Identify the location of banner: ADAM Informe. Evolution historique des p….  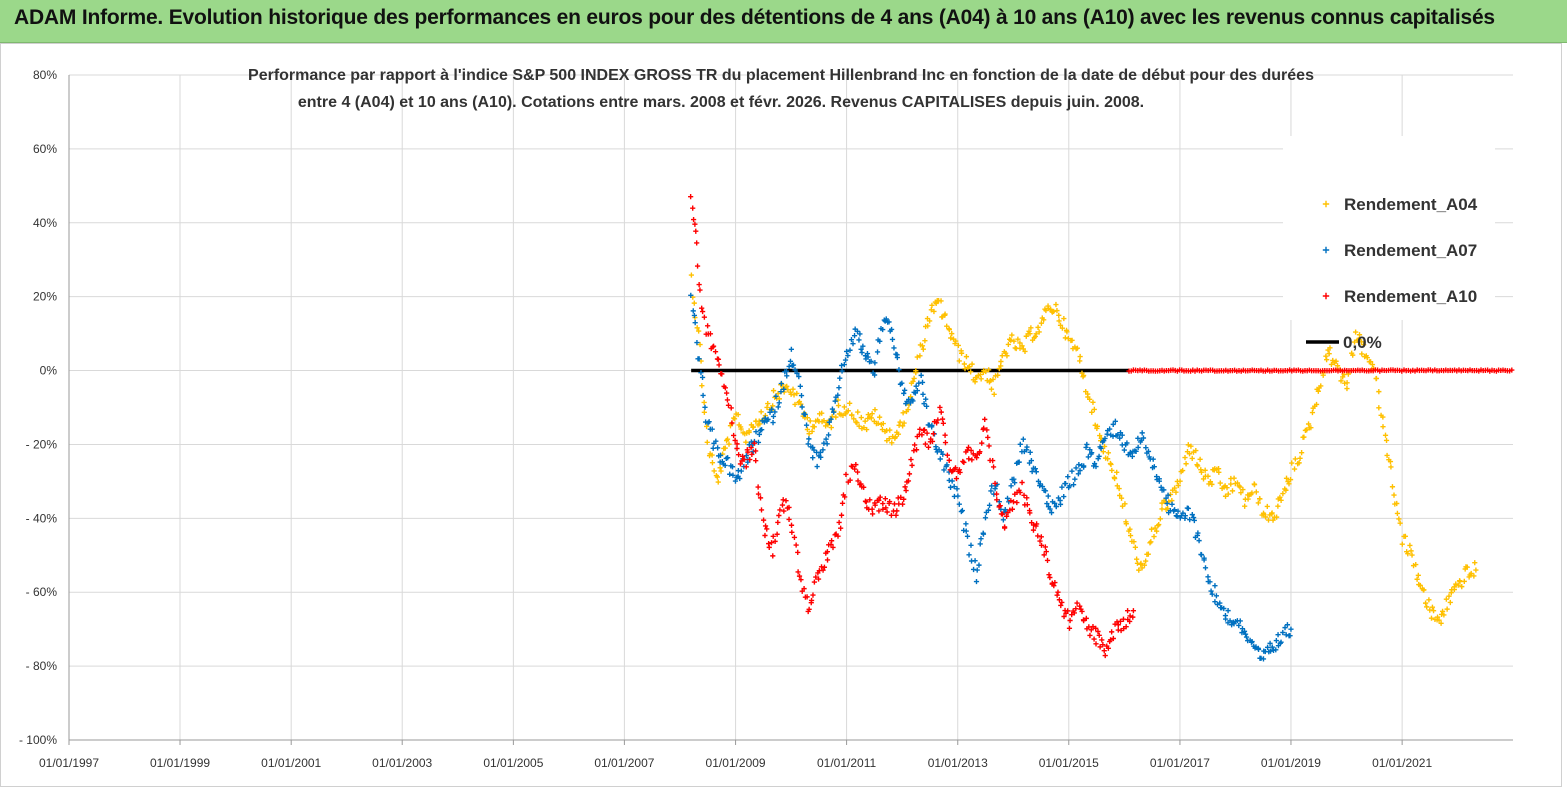
(783, 21).